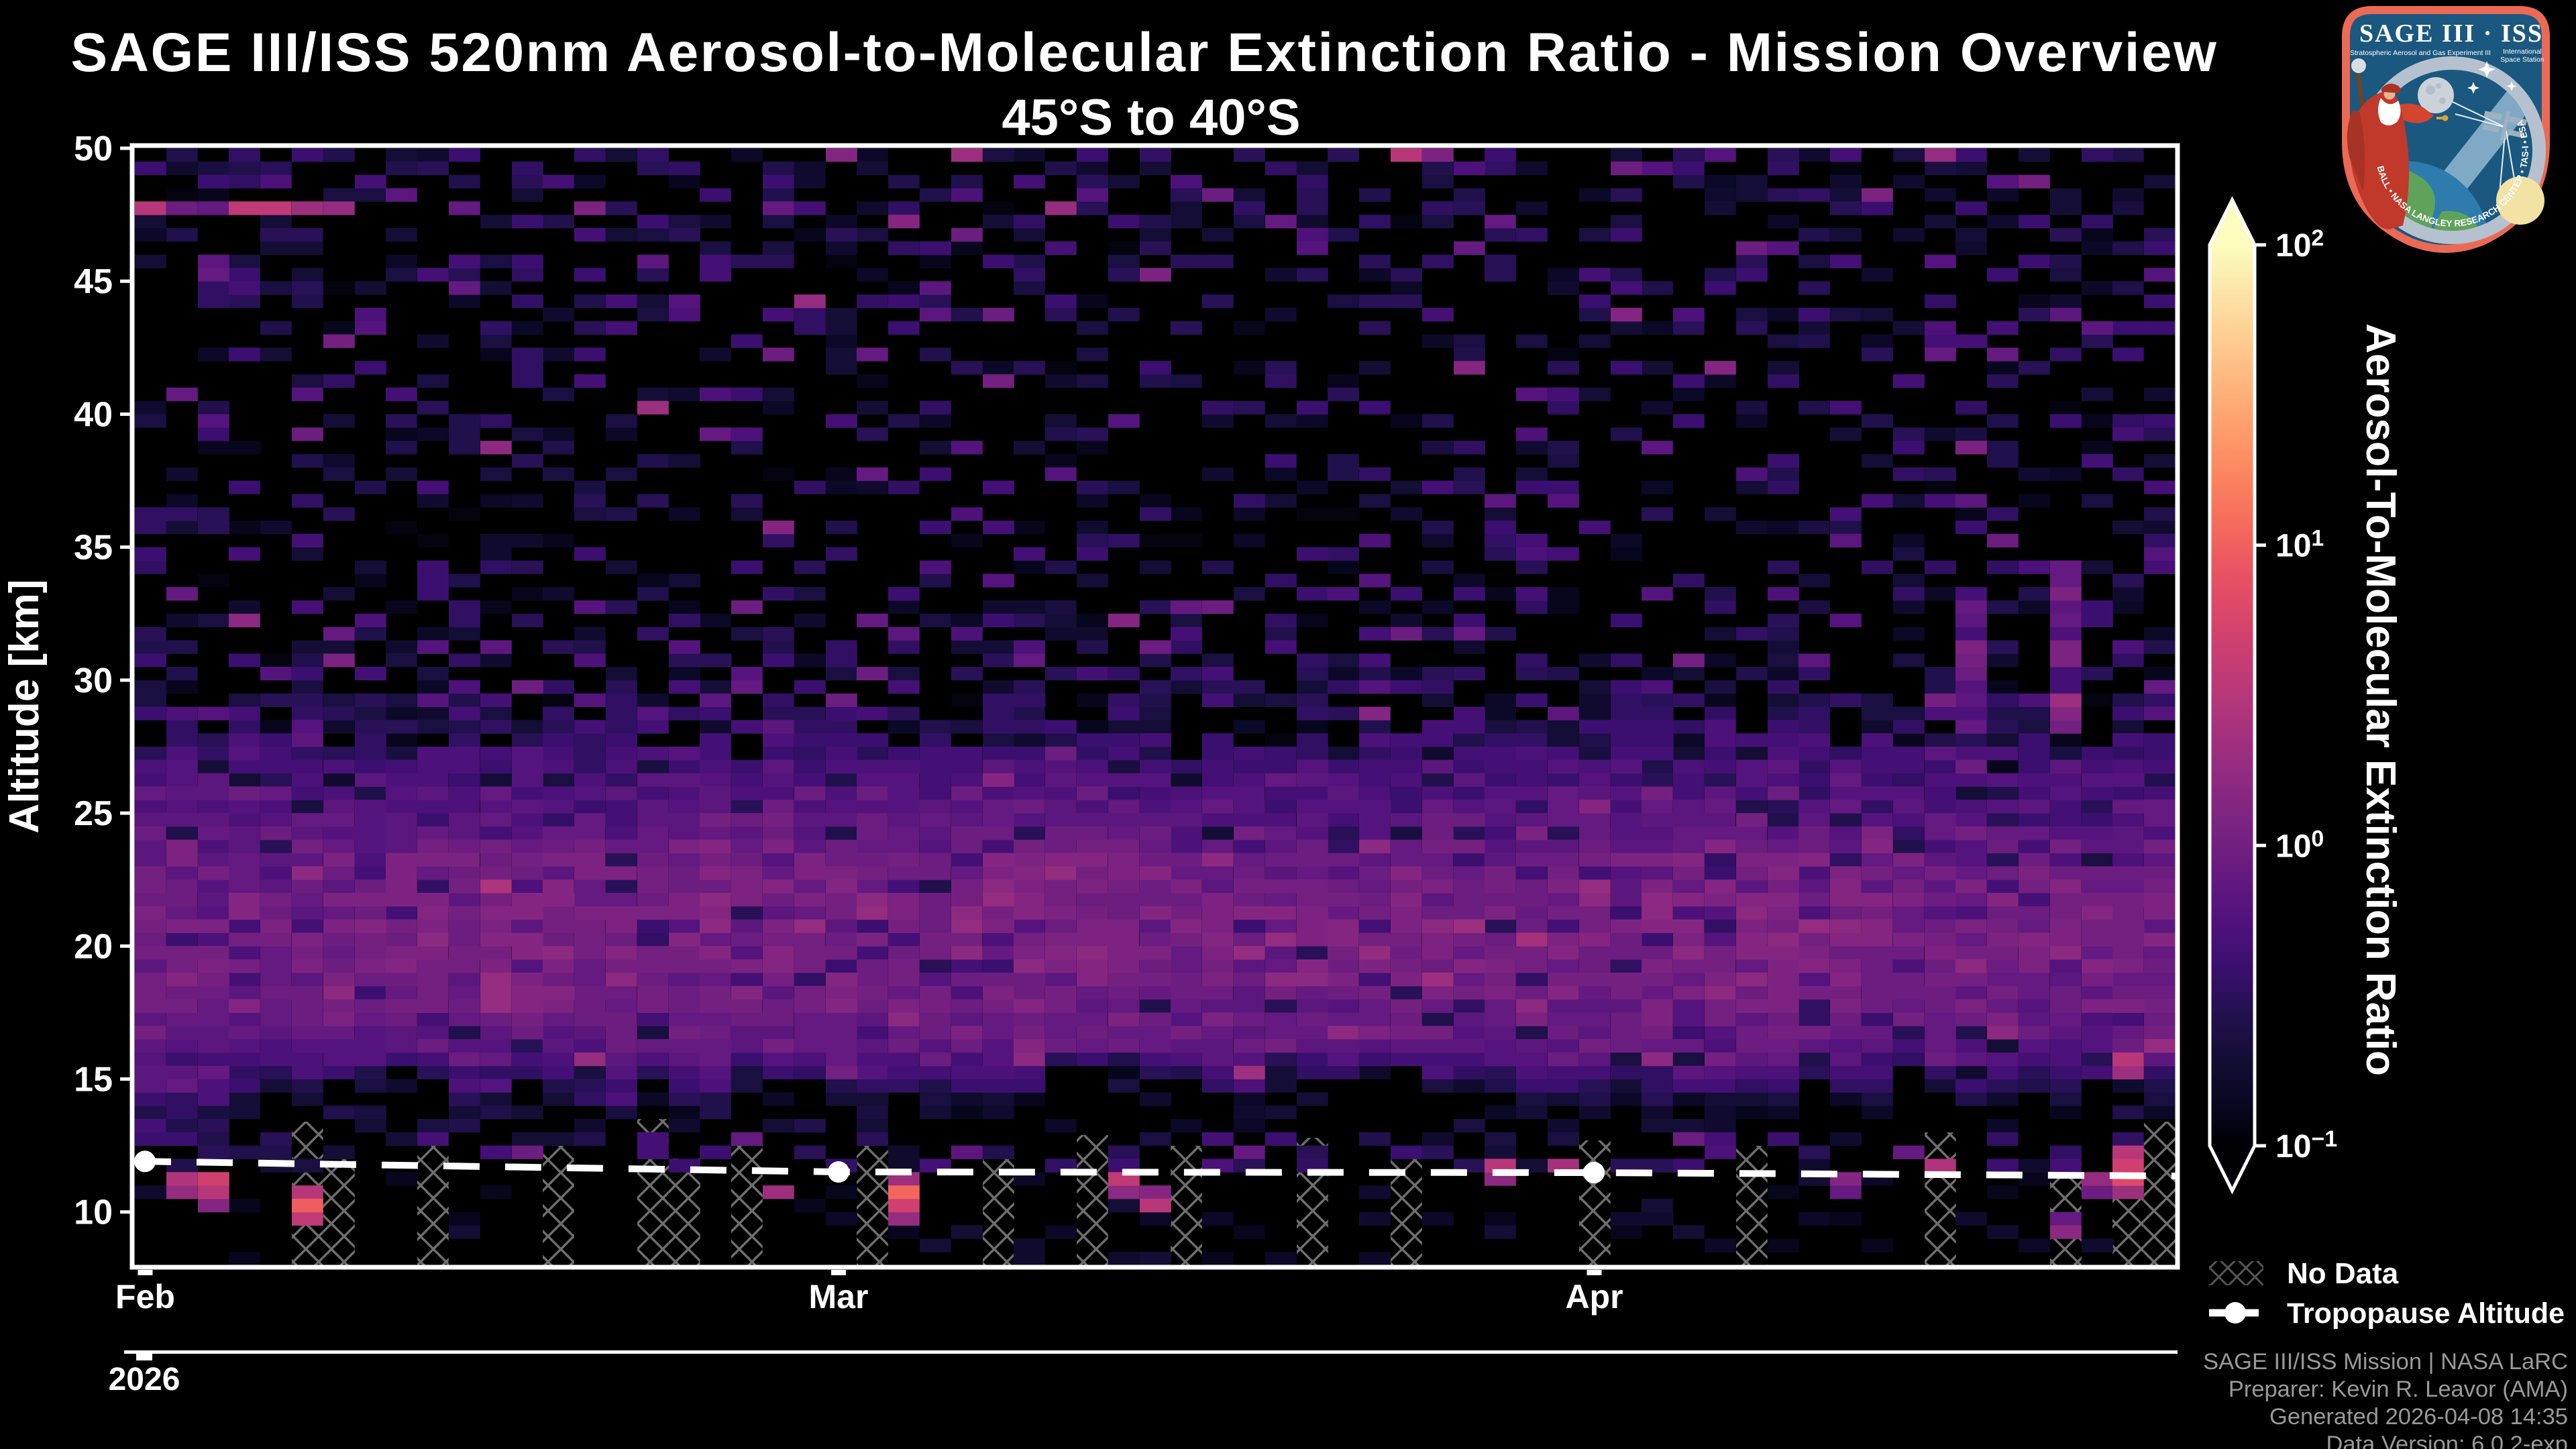 Image resolution: width=2576 pixels, height=1449 pixels. Describe the element at coordinates (93, 548) in the screenshot. I see `svg-text: 35` at that location.